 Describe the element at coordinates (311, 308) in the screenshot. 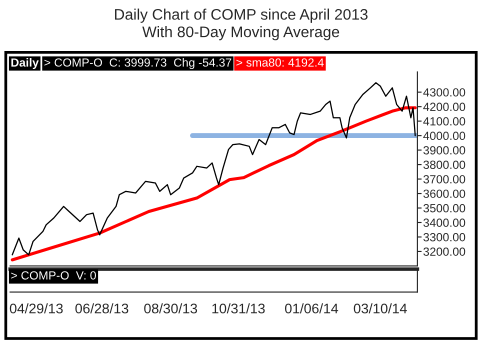

I see `x-tick-label: 01/06/14` at that location.